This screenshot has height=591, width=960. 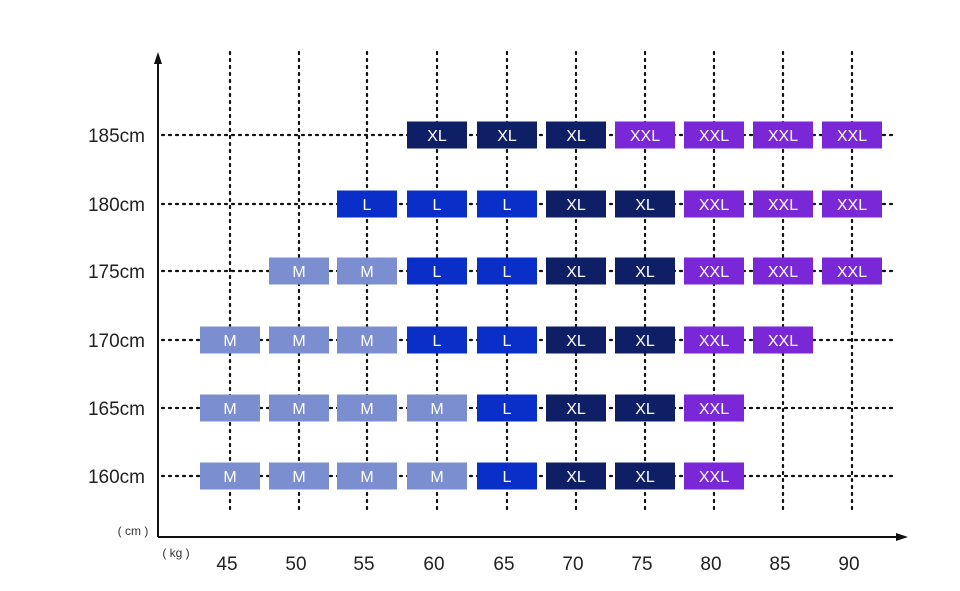 I want to click on y-tick-label: 180cm, so click(x=116, y=205).